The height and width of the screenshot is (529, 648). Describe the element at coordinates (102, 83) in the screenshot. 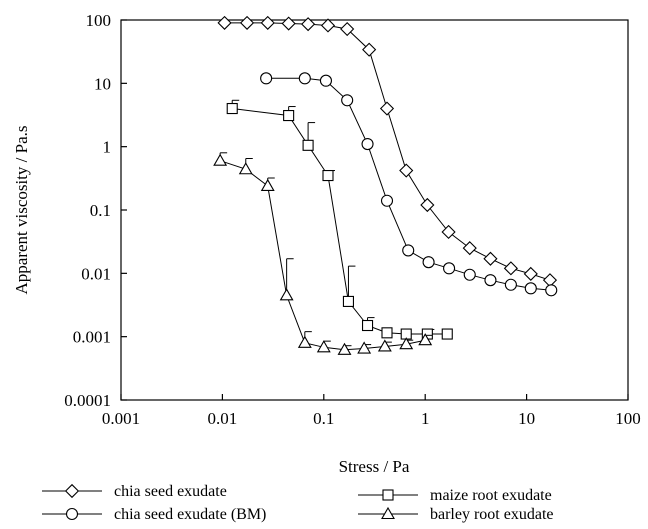

I see `y-tick-label: 10` at that location.